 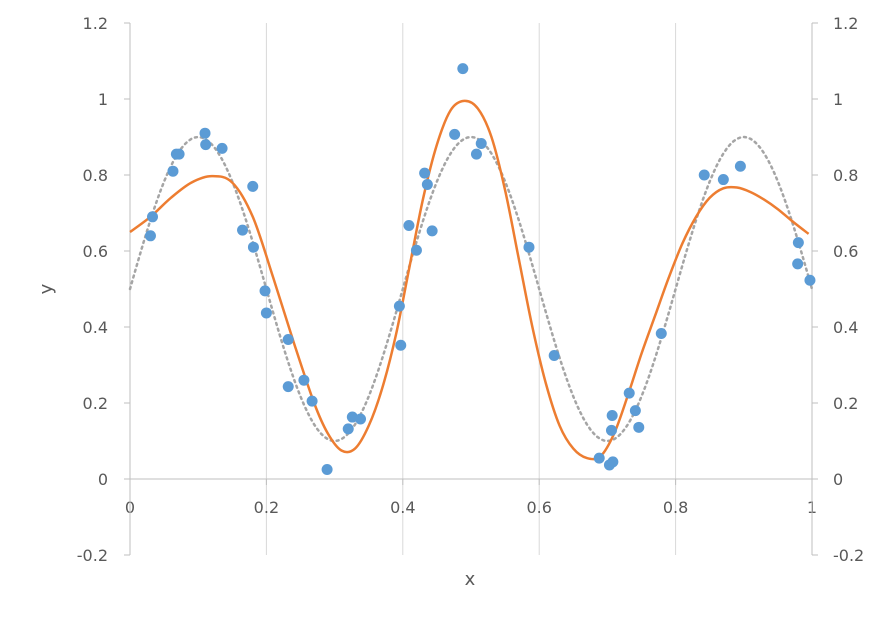 What do you see at coordinates (837, 289) in the screenshot?
I see `y2-axis: -0.2 0 0.2 0.4 0.6 0.8 1 1.2` at bounding box center [837, 289].